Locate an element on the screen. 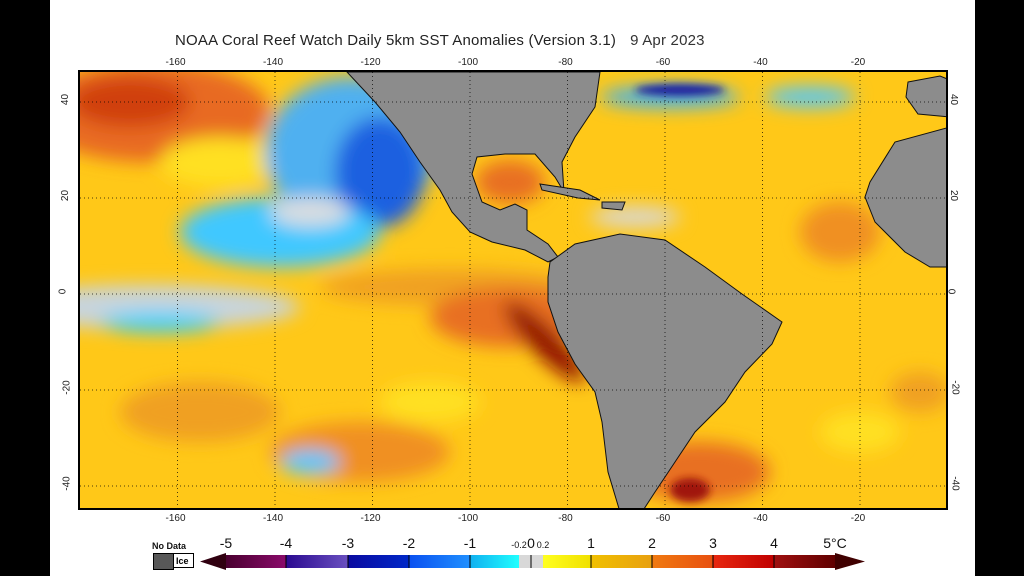 The height and width of the screenshot is (576, 1024). ice-swatch: Ice is located at coordinates (183, 560).